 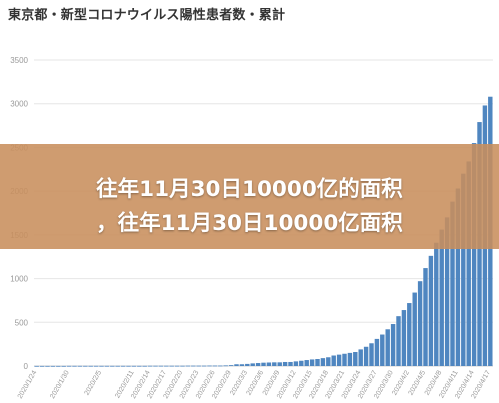 I want to click on y-tick-label: 1000, so click(x=19, y=279).